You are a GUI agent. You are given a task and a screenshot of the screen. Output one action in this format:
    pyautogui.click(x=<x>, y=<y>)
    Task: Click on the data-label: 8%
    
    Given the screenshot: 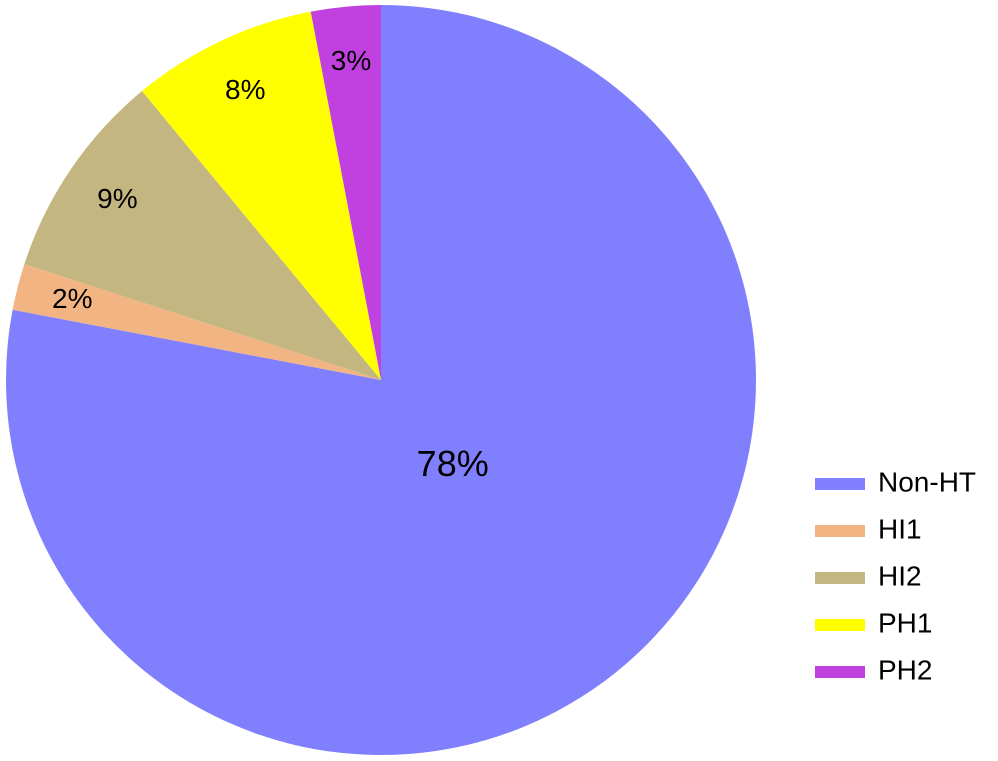 What is the action you would take?
    pyautogui.click(x=245, y=89)
    